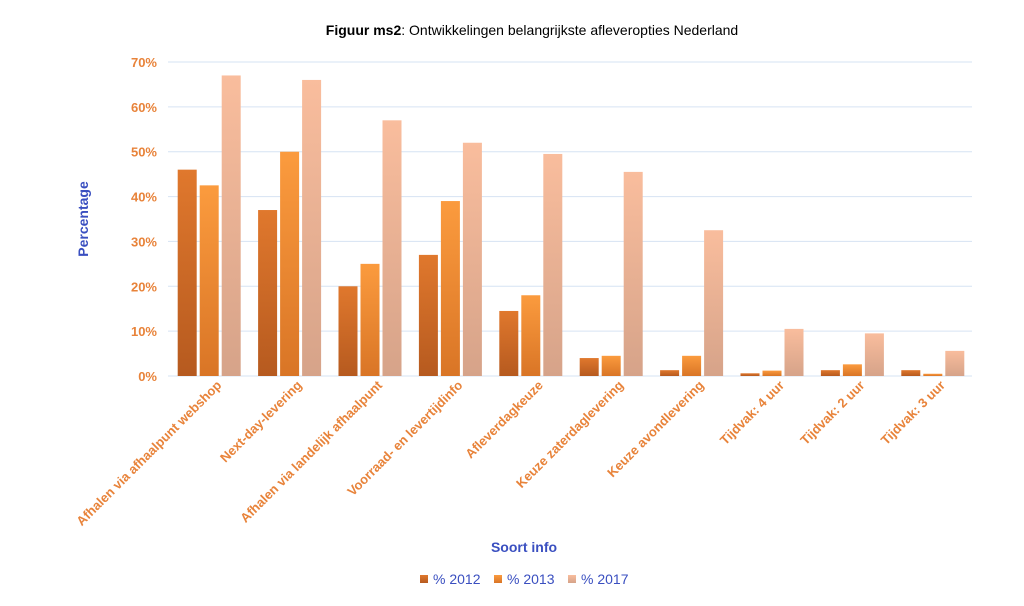 The image size is (1024, 606). I want to click on x-tick-label: Tijdvak: 4 uur, so click(752, 413).